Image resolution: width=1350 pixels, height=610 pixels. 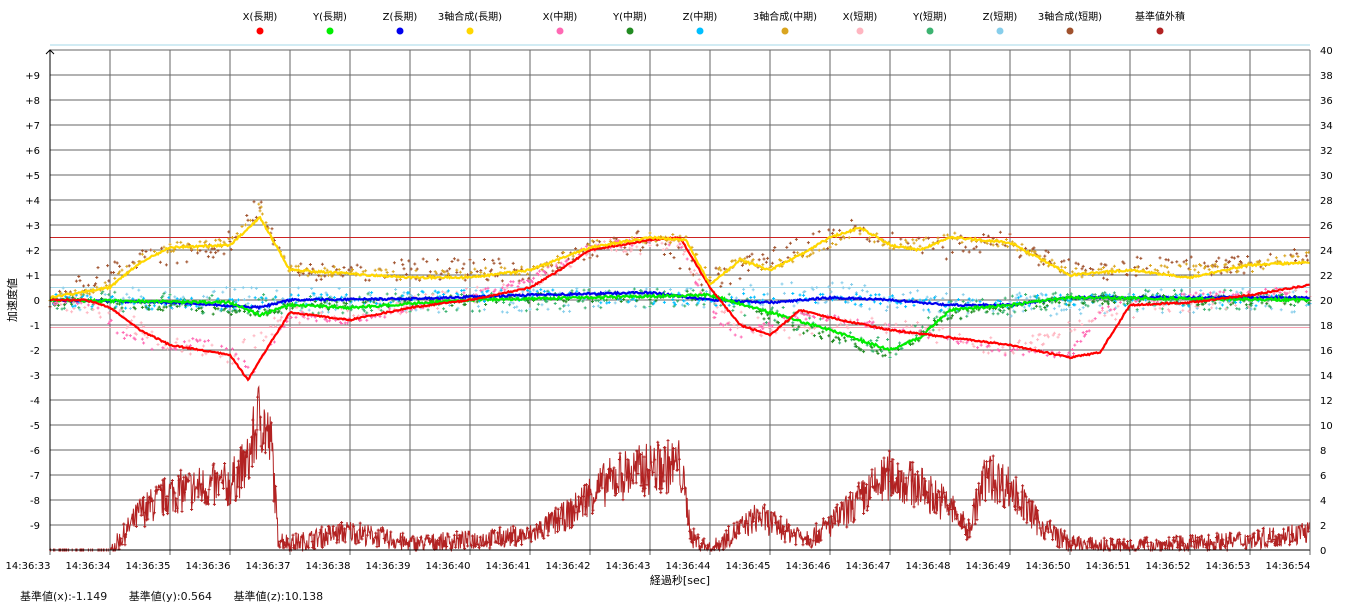 What do you see at coordinates (1326, 351) in the screenshot?
I see `y-tick-label-right: 16` at bounding box center [1326, 351].